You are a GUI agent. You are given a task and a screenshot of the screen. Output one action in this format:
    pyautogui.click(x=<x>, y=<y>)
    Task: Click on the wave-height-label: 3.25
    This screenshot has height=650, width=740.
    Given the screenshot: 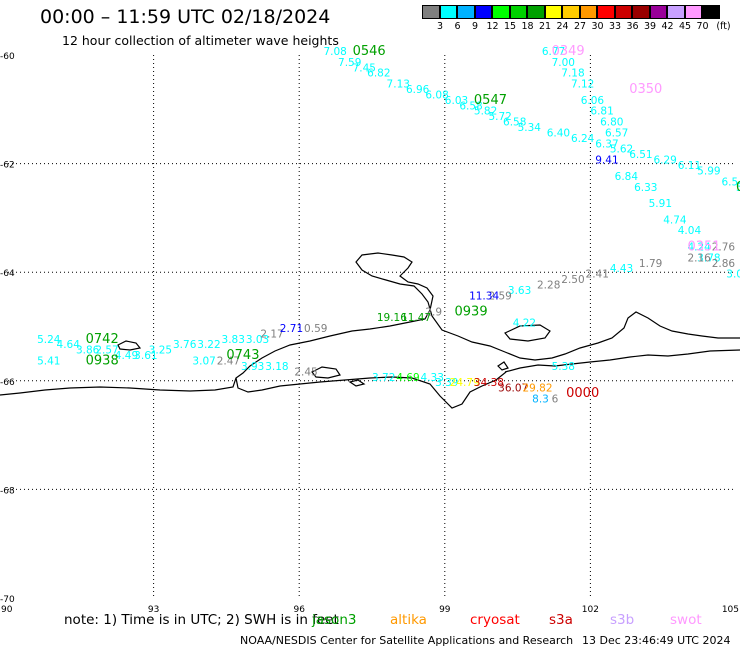 What is the action you would take?
    pyautogui.click(x=160, y=351)
    